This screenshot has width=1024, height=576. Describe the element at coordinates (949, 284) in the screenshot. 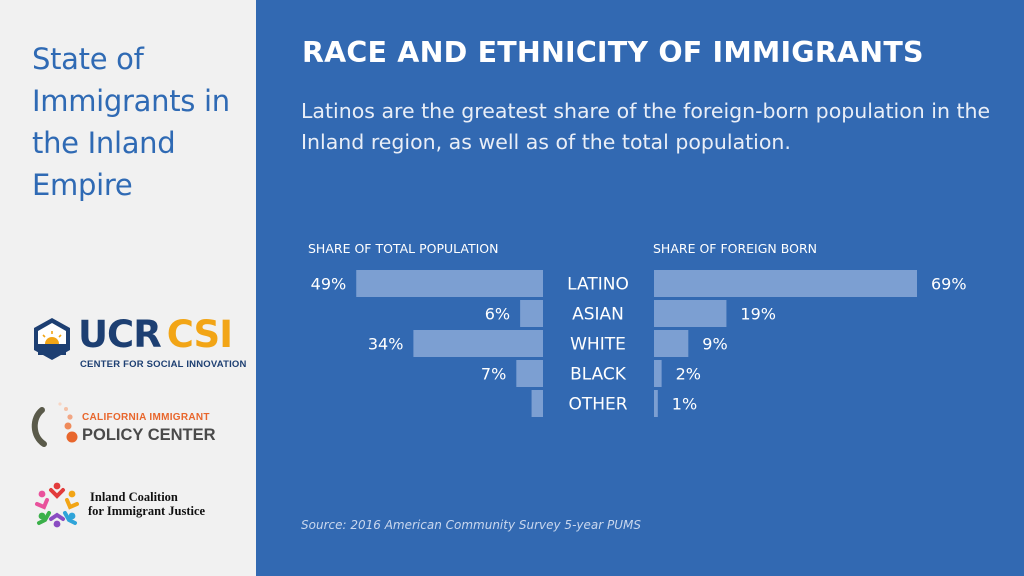

I see `label-foreign-latino: 69%` at that location.